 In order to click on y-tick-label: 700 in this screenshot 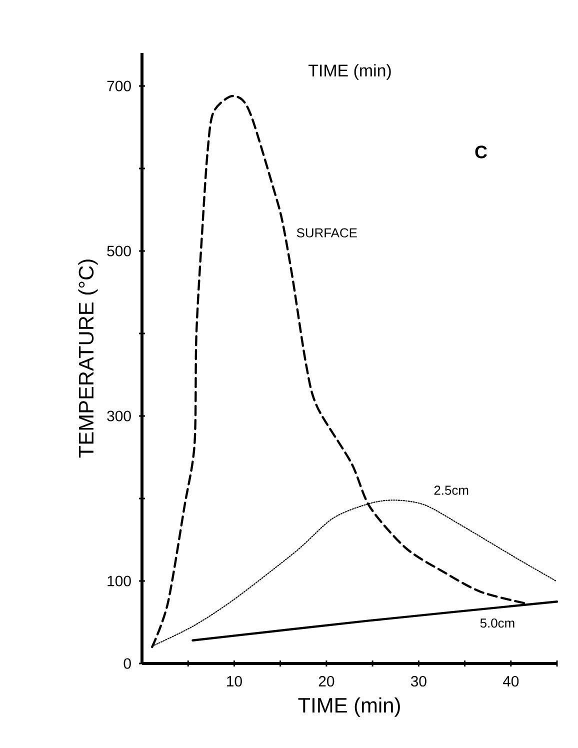, I will do `click(119, 86)`.